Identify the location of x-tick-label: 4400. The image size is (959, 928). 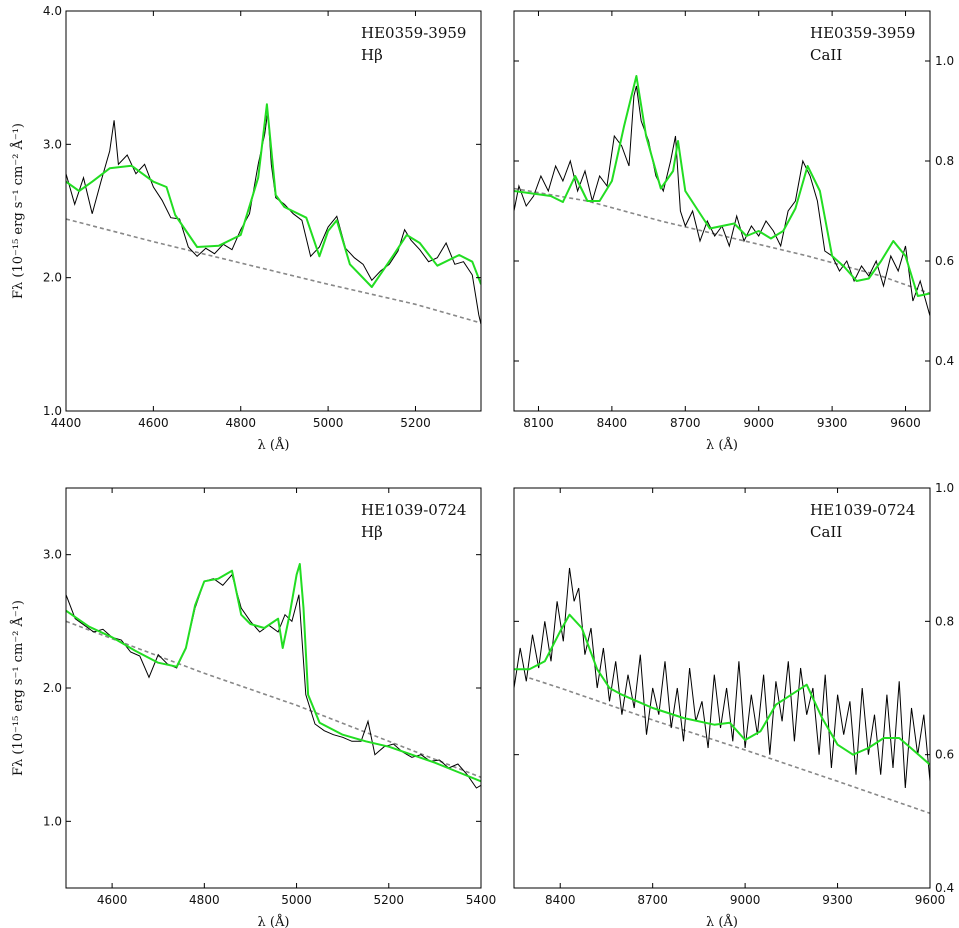
(66, 423).